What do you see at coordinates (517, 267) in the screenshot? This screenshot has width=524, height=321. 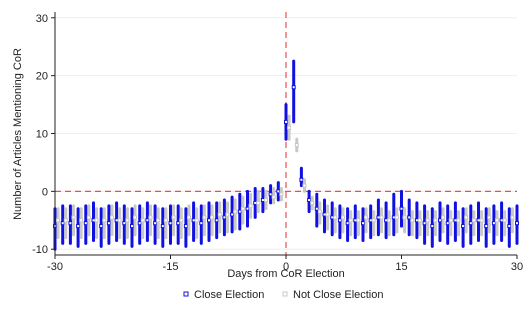 I see `x-tick-label: 30` at bounding box center [517, 267].